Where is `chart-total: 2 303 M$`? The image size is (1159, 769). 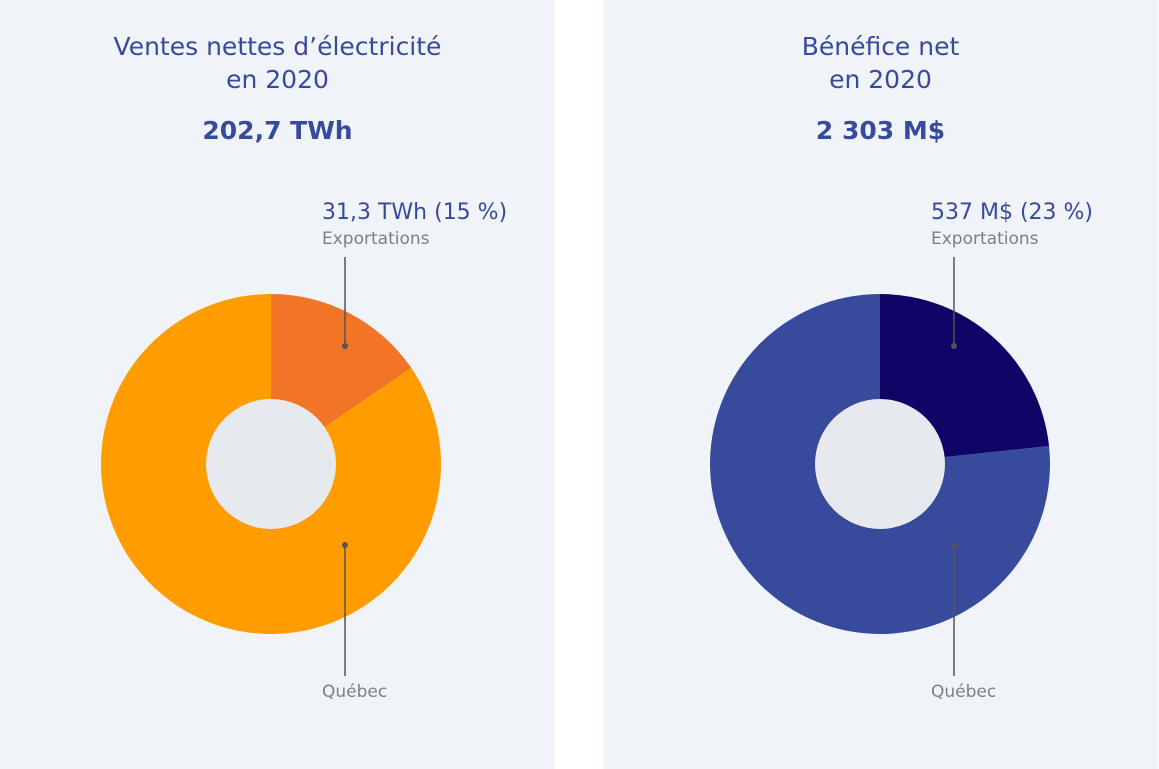
chart-total: 2 303 M$ is located at coordinates (880, 130).